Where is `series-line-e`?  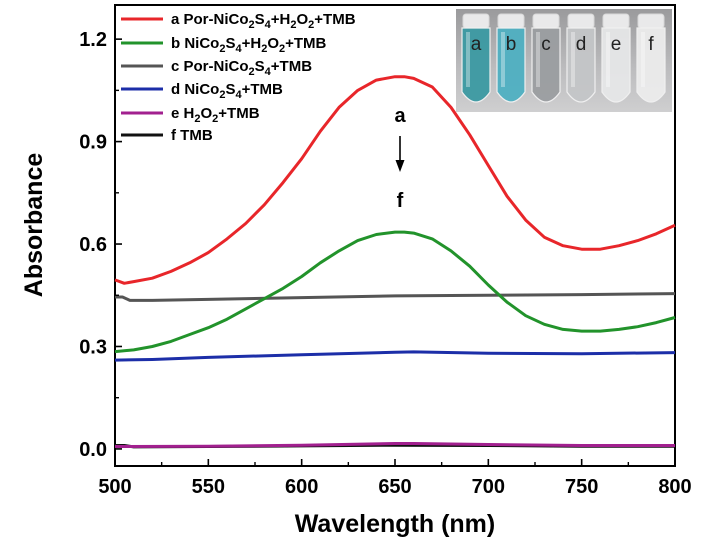
series-line-e is located at coordinates (394, 445).